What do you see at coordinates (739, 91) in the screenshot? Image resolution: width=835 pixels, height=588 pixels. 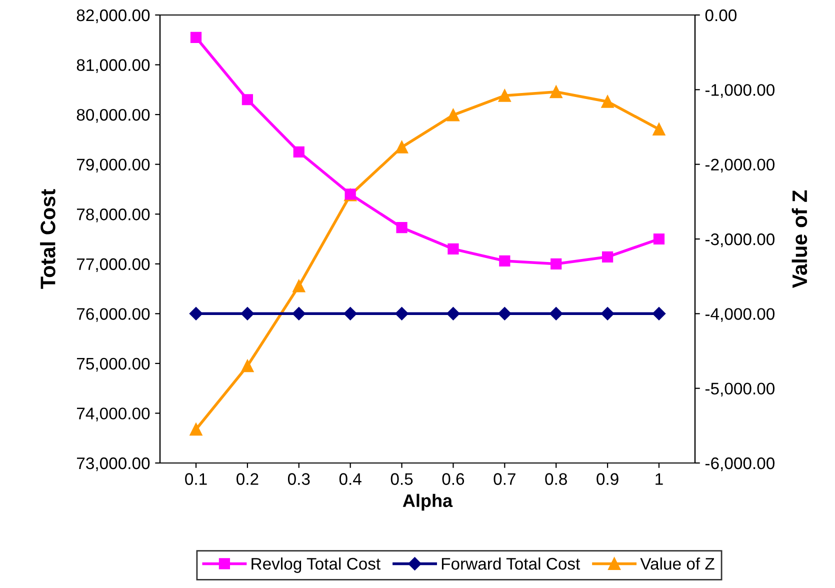 I see `y2-tick-label: -1,000.00` at bounding box center [739, 91].